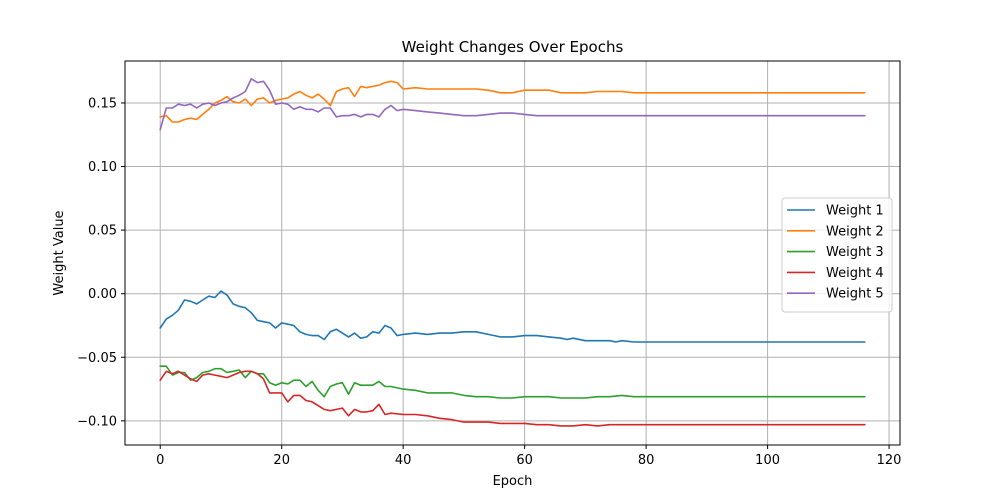 This screenshot has width=1000, height=500. What do you see at coordinates (855, 294) in the screenshot?
I see `legend-label-weight-5: Weight 5` at bounding box center [855, 294].